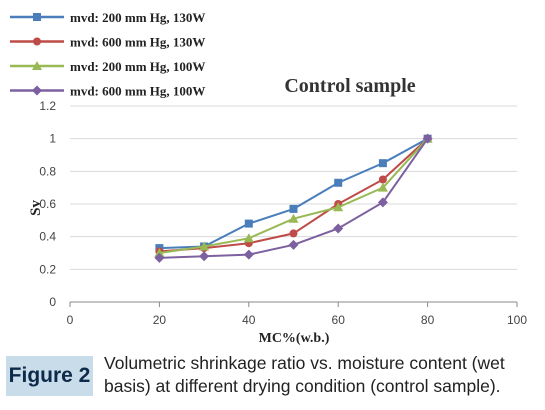  Describe the element at coordinates (137, 66) in the screenshot. I see `legend-label: mvd: 200 mm Hg, 100W` at that location.